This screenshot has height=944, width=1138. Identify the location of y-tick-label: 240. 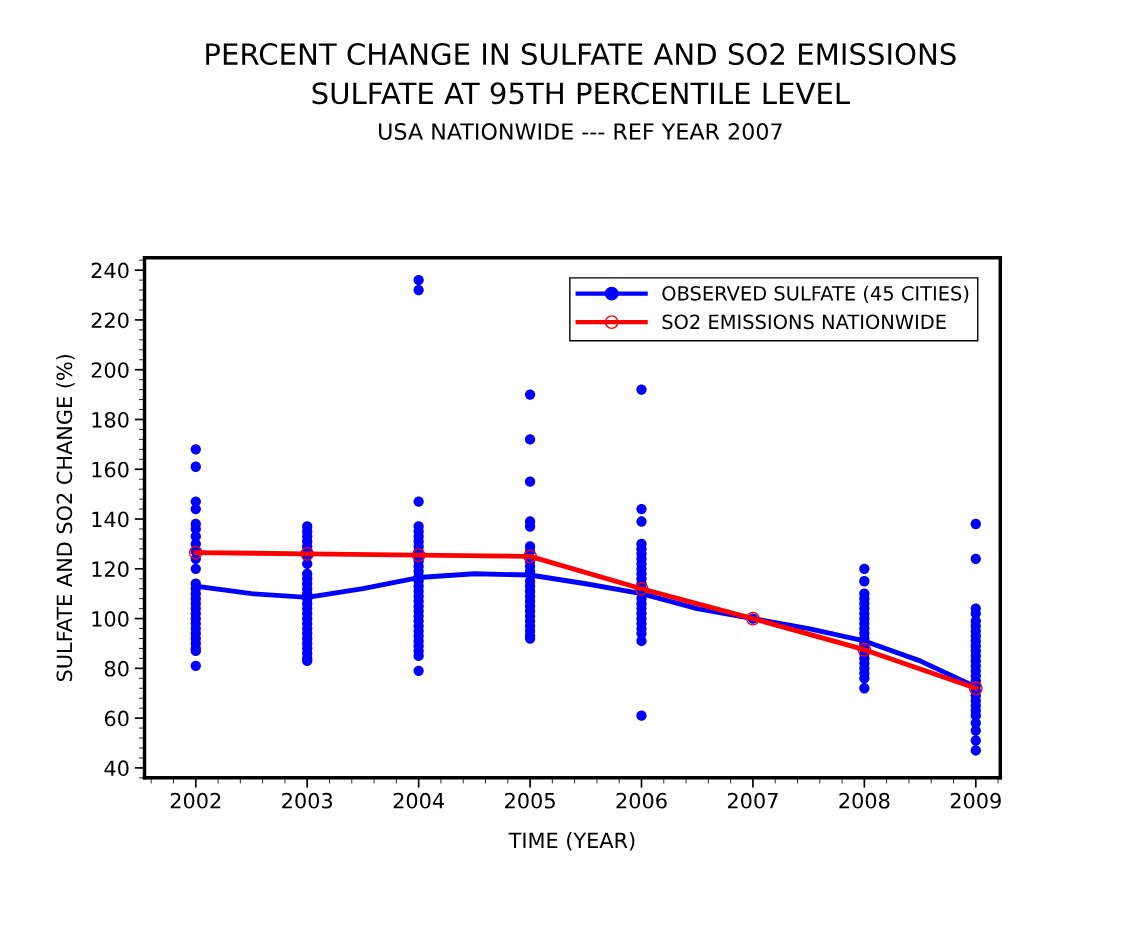
(110, 270).